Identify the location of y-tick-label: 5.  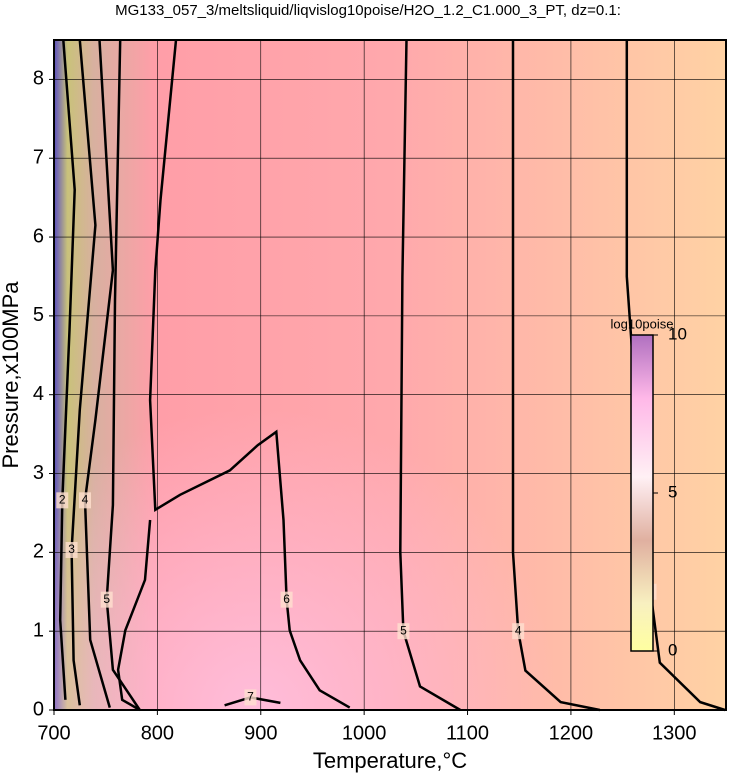
(38, 315).